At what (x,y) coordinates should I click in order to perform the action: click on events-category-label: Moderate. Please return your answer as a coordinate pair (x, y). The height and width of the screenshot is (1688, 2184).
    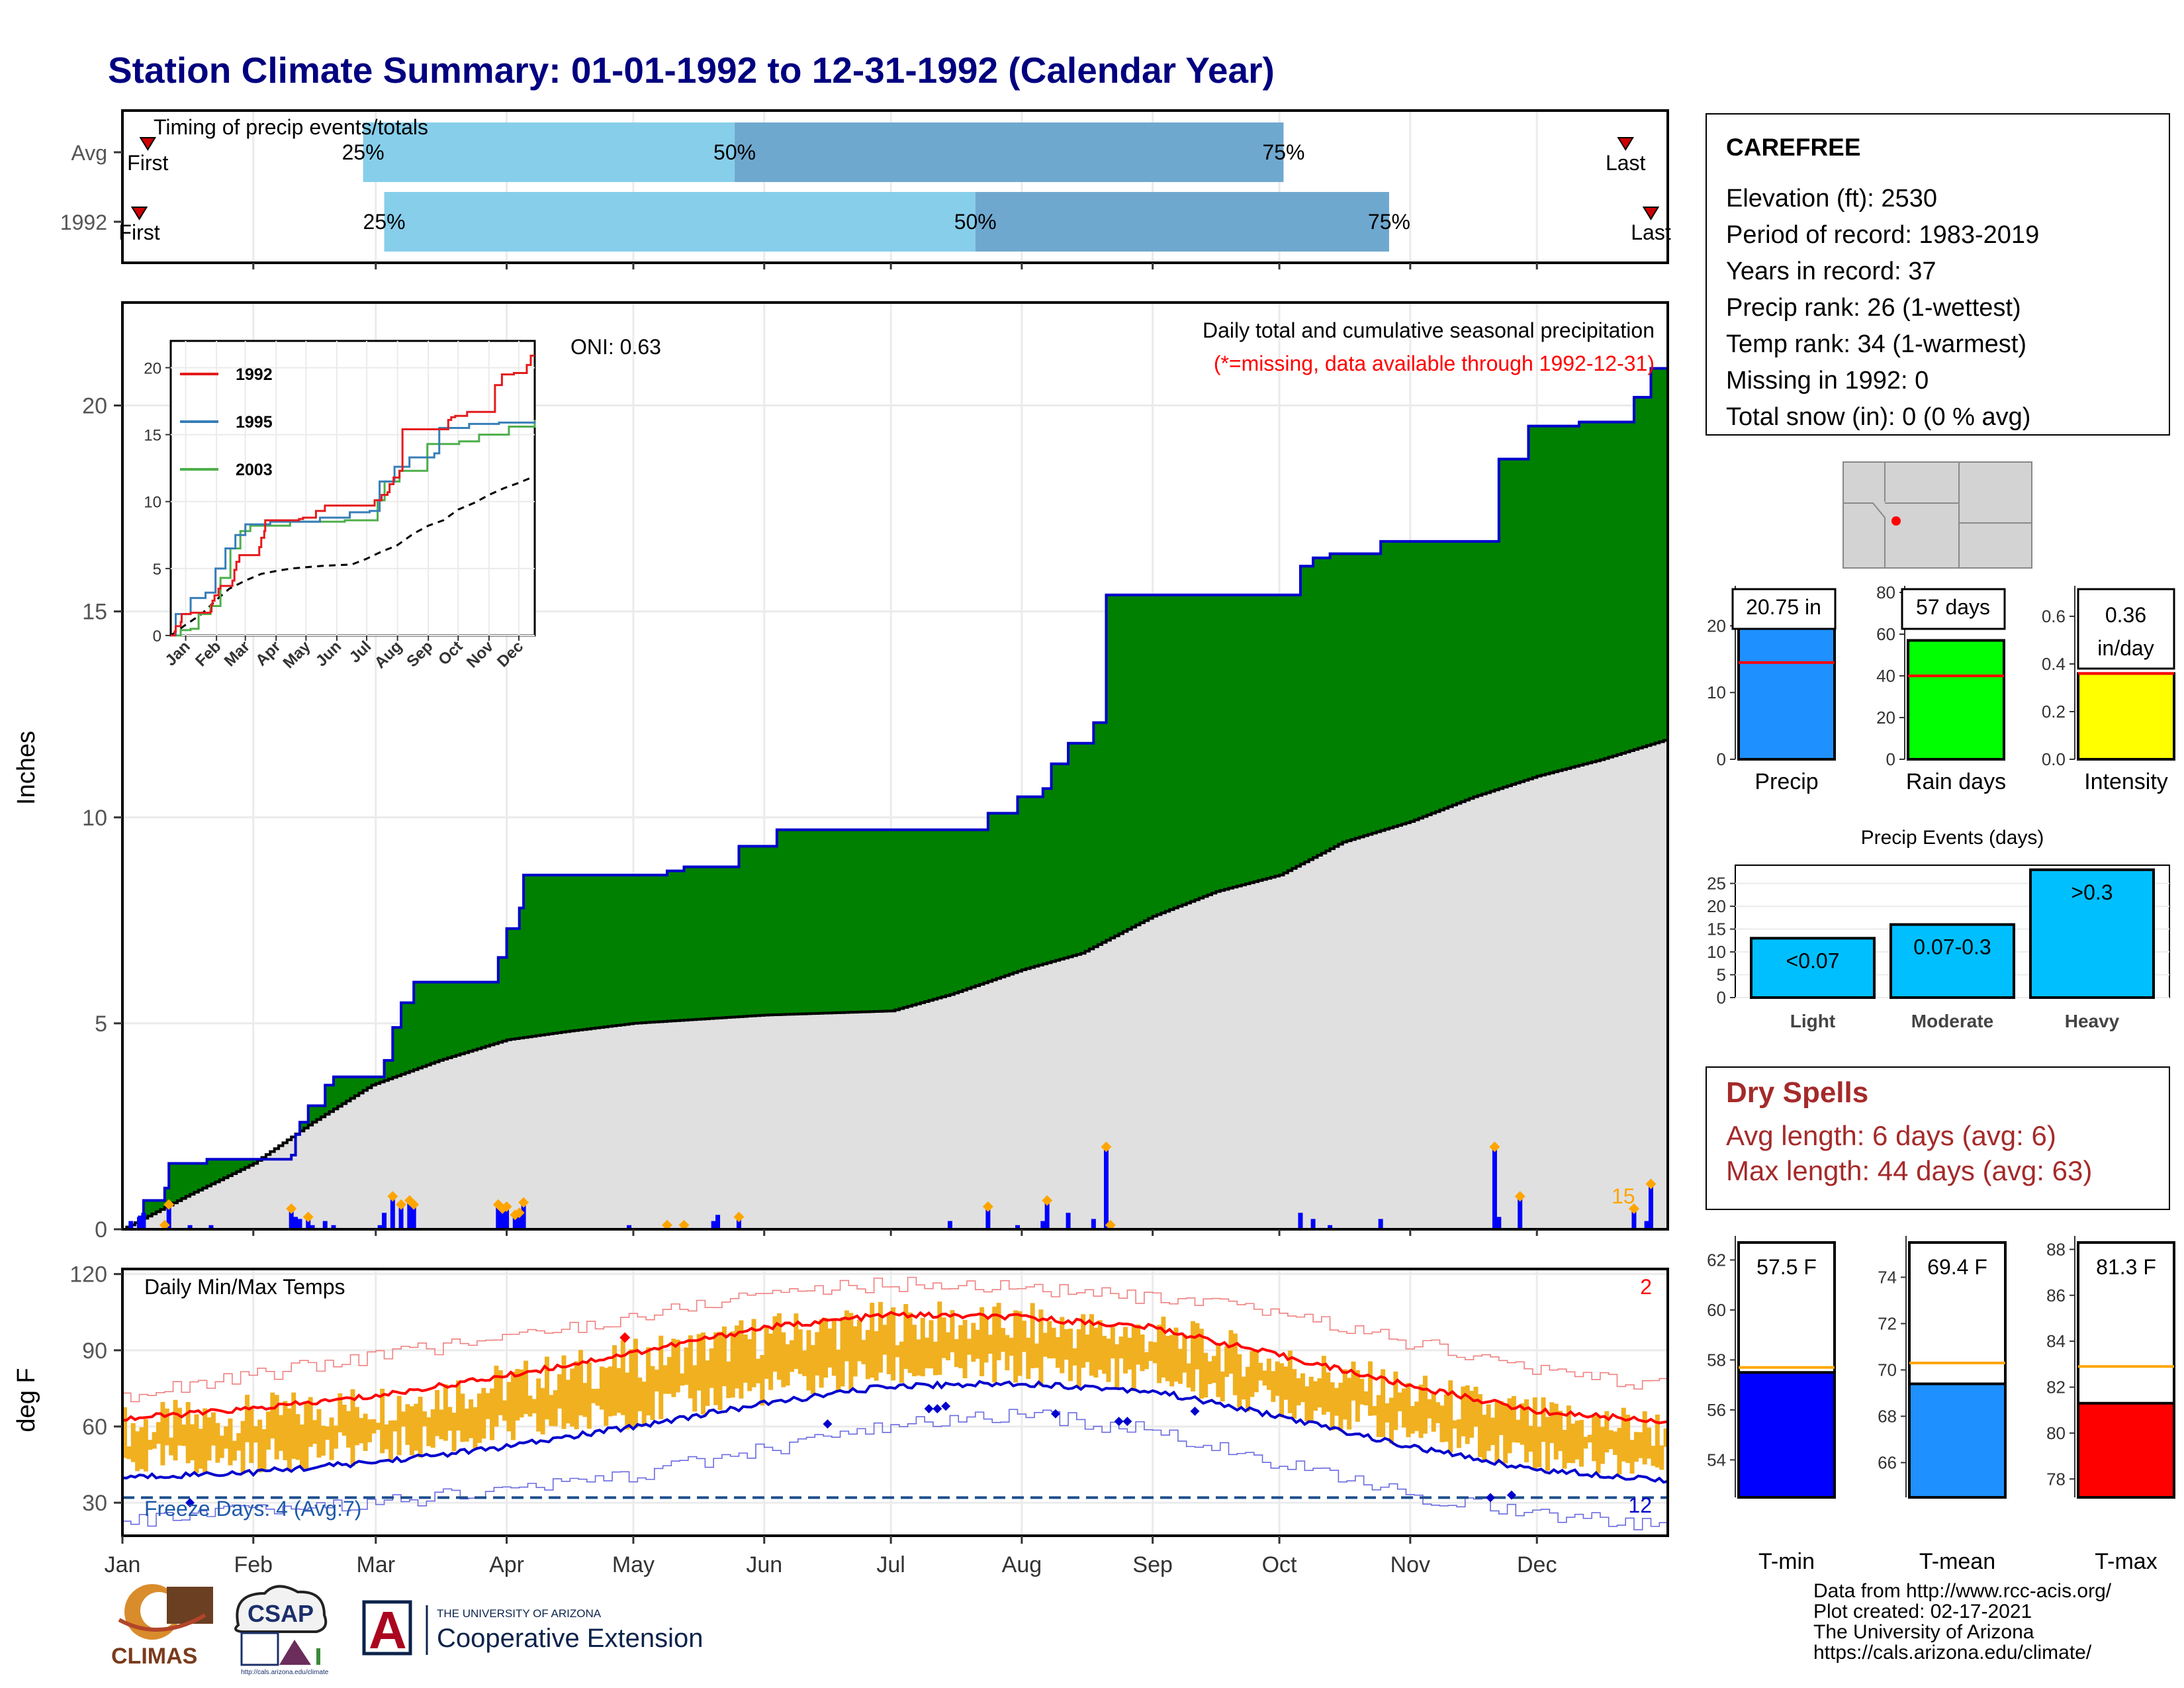
    Looking at the image, I should click on (1952, 1021).